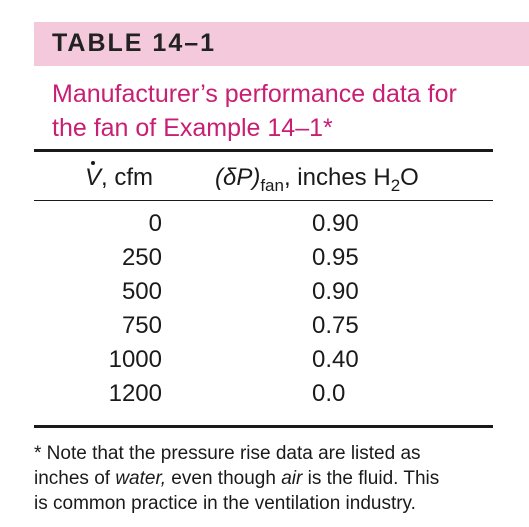 Image resolution: width=529 pixels, height=527 pixels. Describe the element at coordinates (127, 177) in the screenshot. I see `column-header-flow-unit: , cfm` at that location.